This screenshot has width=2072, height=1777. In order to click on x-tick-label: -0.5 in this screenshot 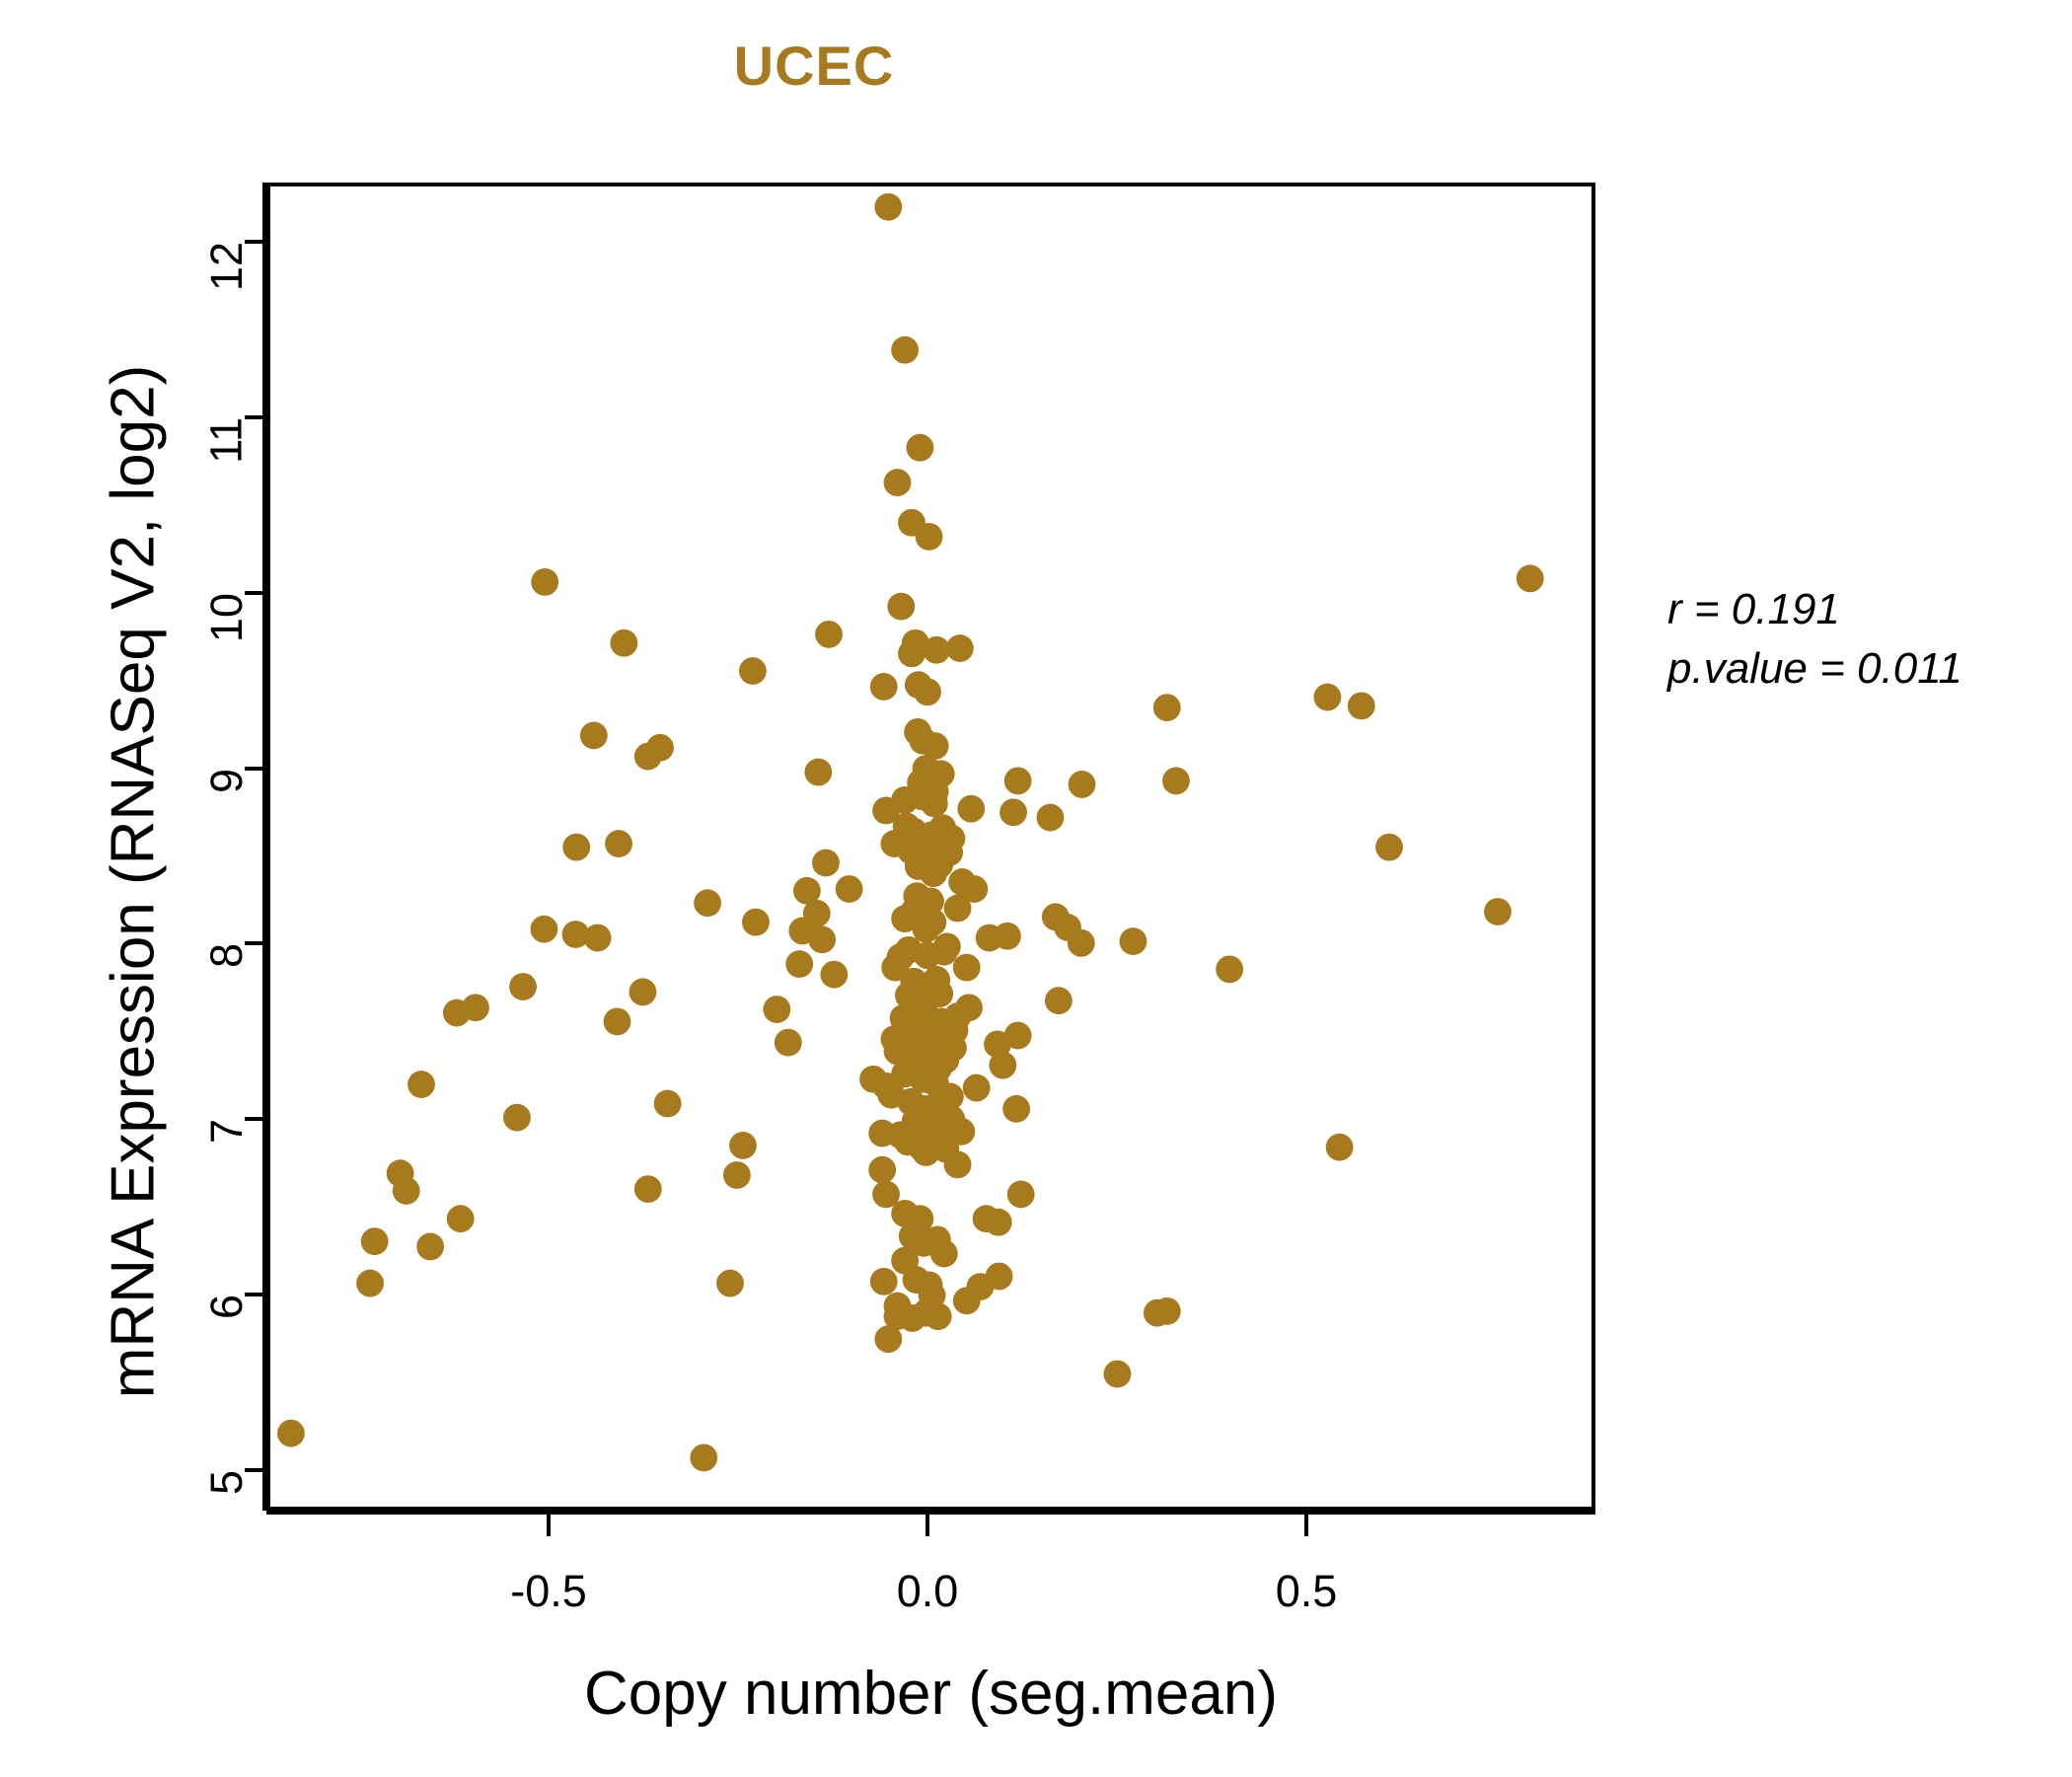, I will do `click(548, 1591)`.